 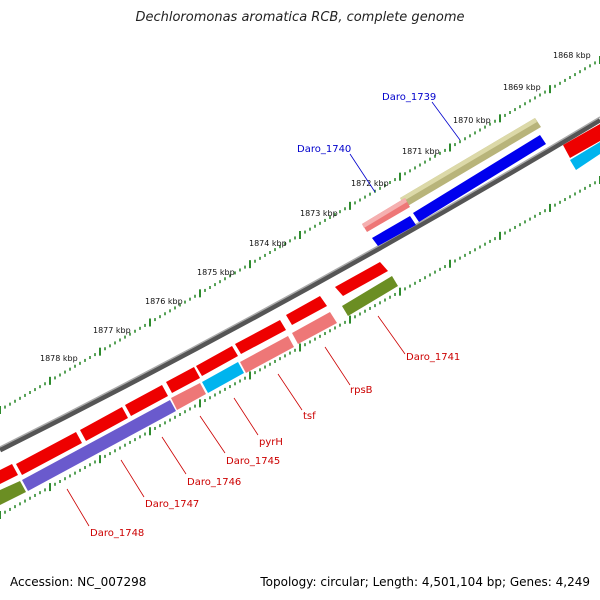 I want to click on gene-right-cyan, so click(x=585, y=156).